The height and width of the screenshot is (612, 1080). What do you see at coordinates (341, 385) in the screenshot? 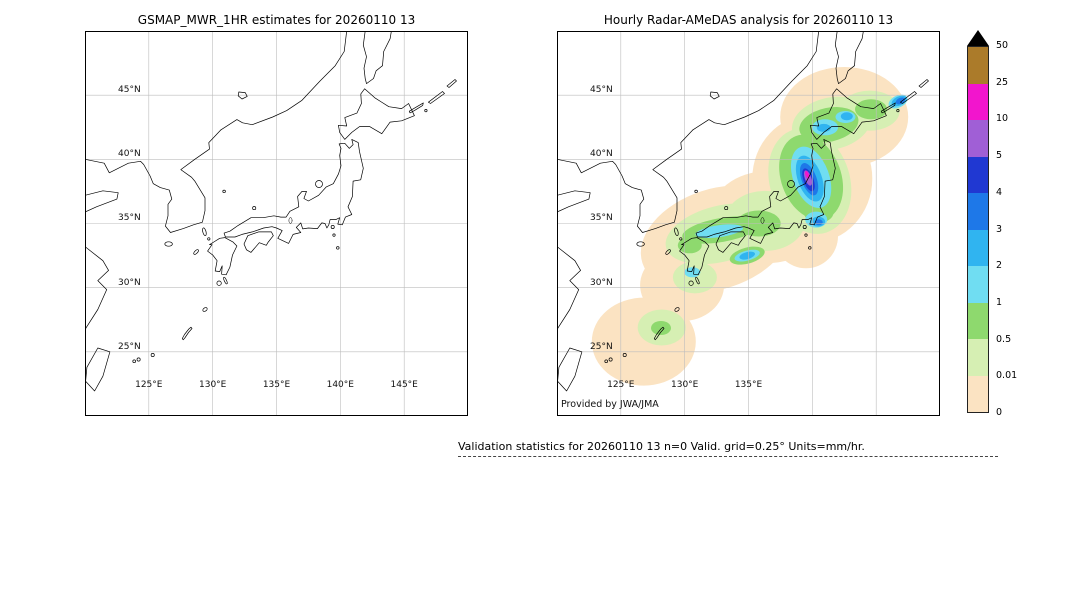
I see `lon-label: 140°E` at bounding box center [341, 385].